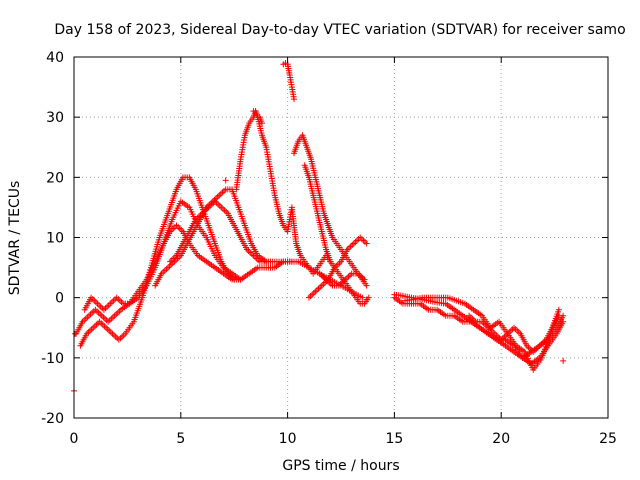  What do you see at coordinates (180, 439) in the screenshot?
I see `x-tick-label: 5` at bounding box center [180, 439].